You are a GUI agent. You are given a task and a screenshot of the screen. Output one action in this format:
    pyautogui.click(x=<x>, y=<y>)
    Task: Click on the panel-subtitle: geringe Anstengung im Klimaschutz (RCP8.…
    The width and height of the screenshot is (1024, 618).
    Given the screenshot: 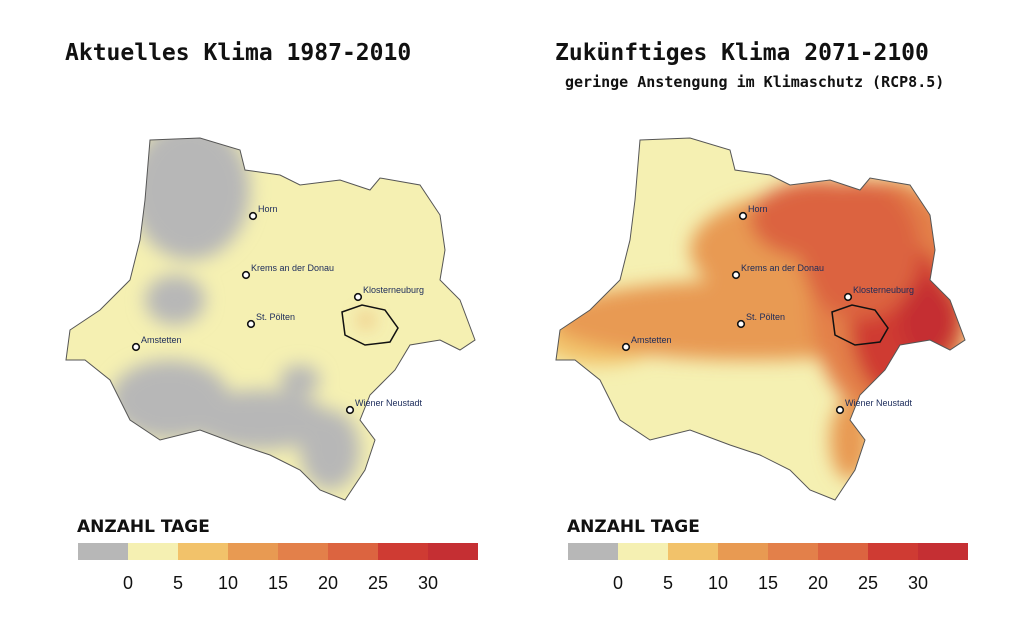 What is the action you would take?
    pyautogui.click(x=754, y=82)
    